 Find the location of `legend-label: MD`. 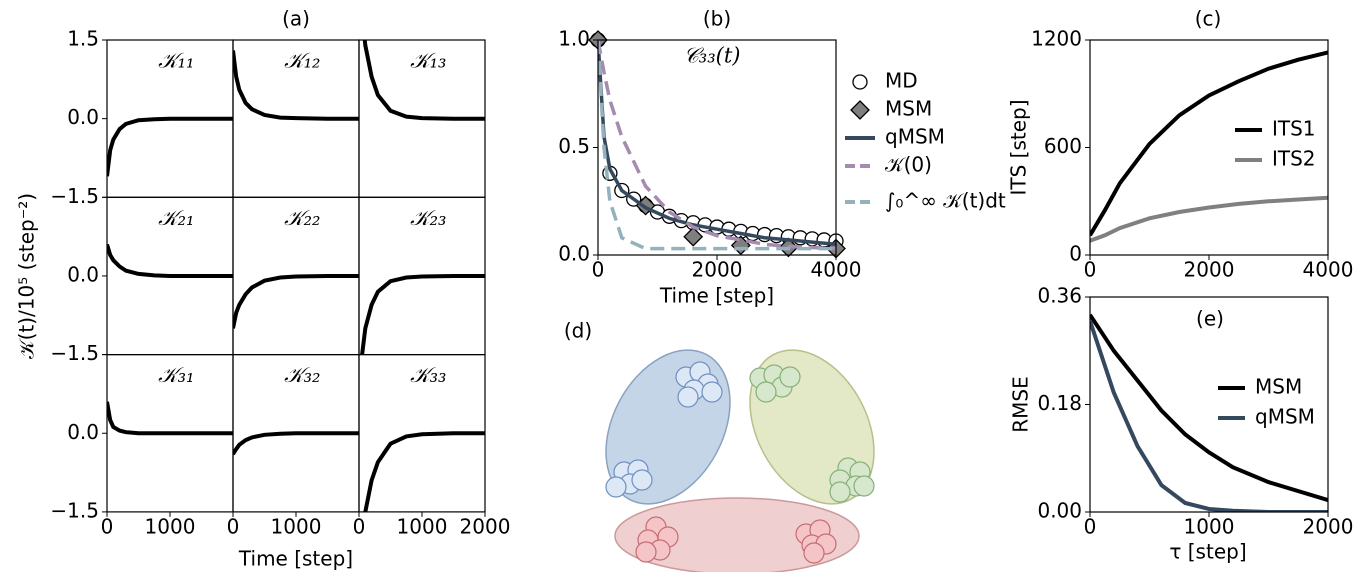

legend-label: MD is located at coordinates (901, 81).